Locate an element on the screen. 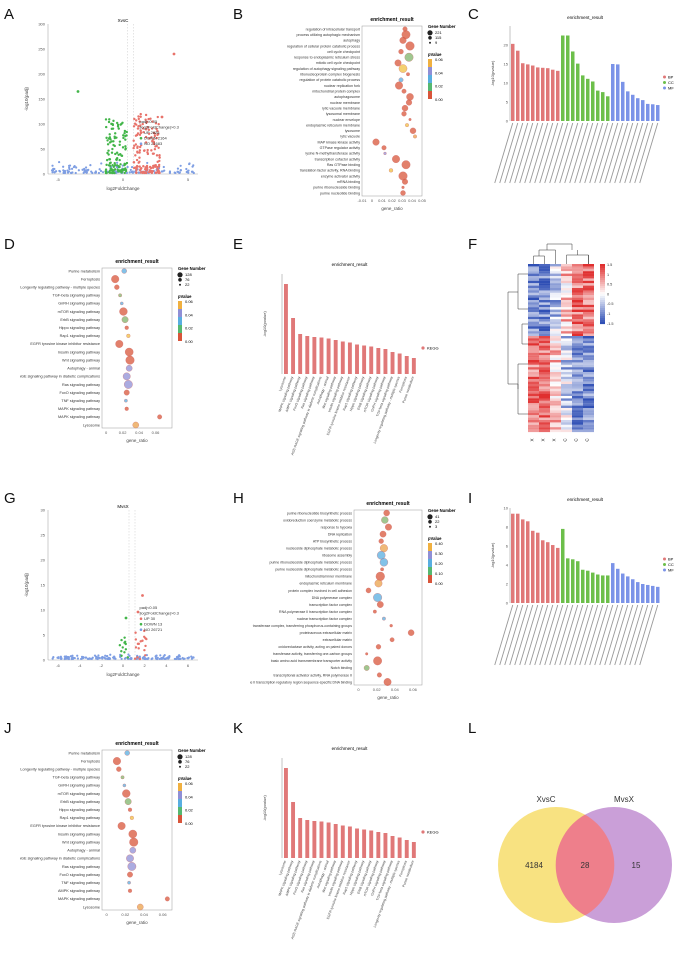  category-label: proteinaceous extracellular matrix is located at coordinates (326, 633).